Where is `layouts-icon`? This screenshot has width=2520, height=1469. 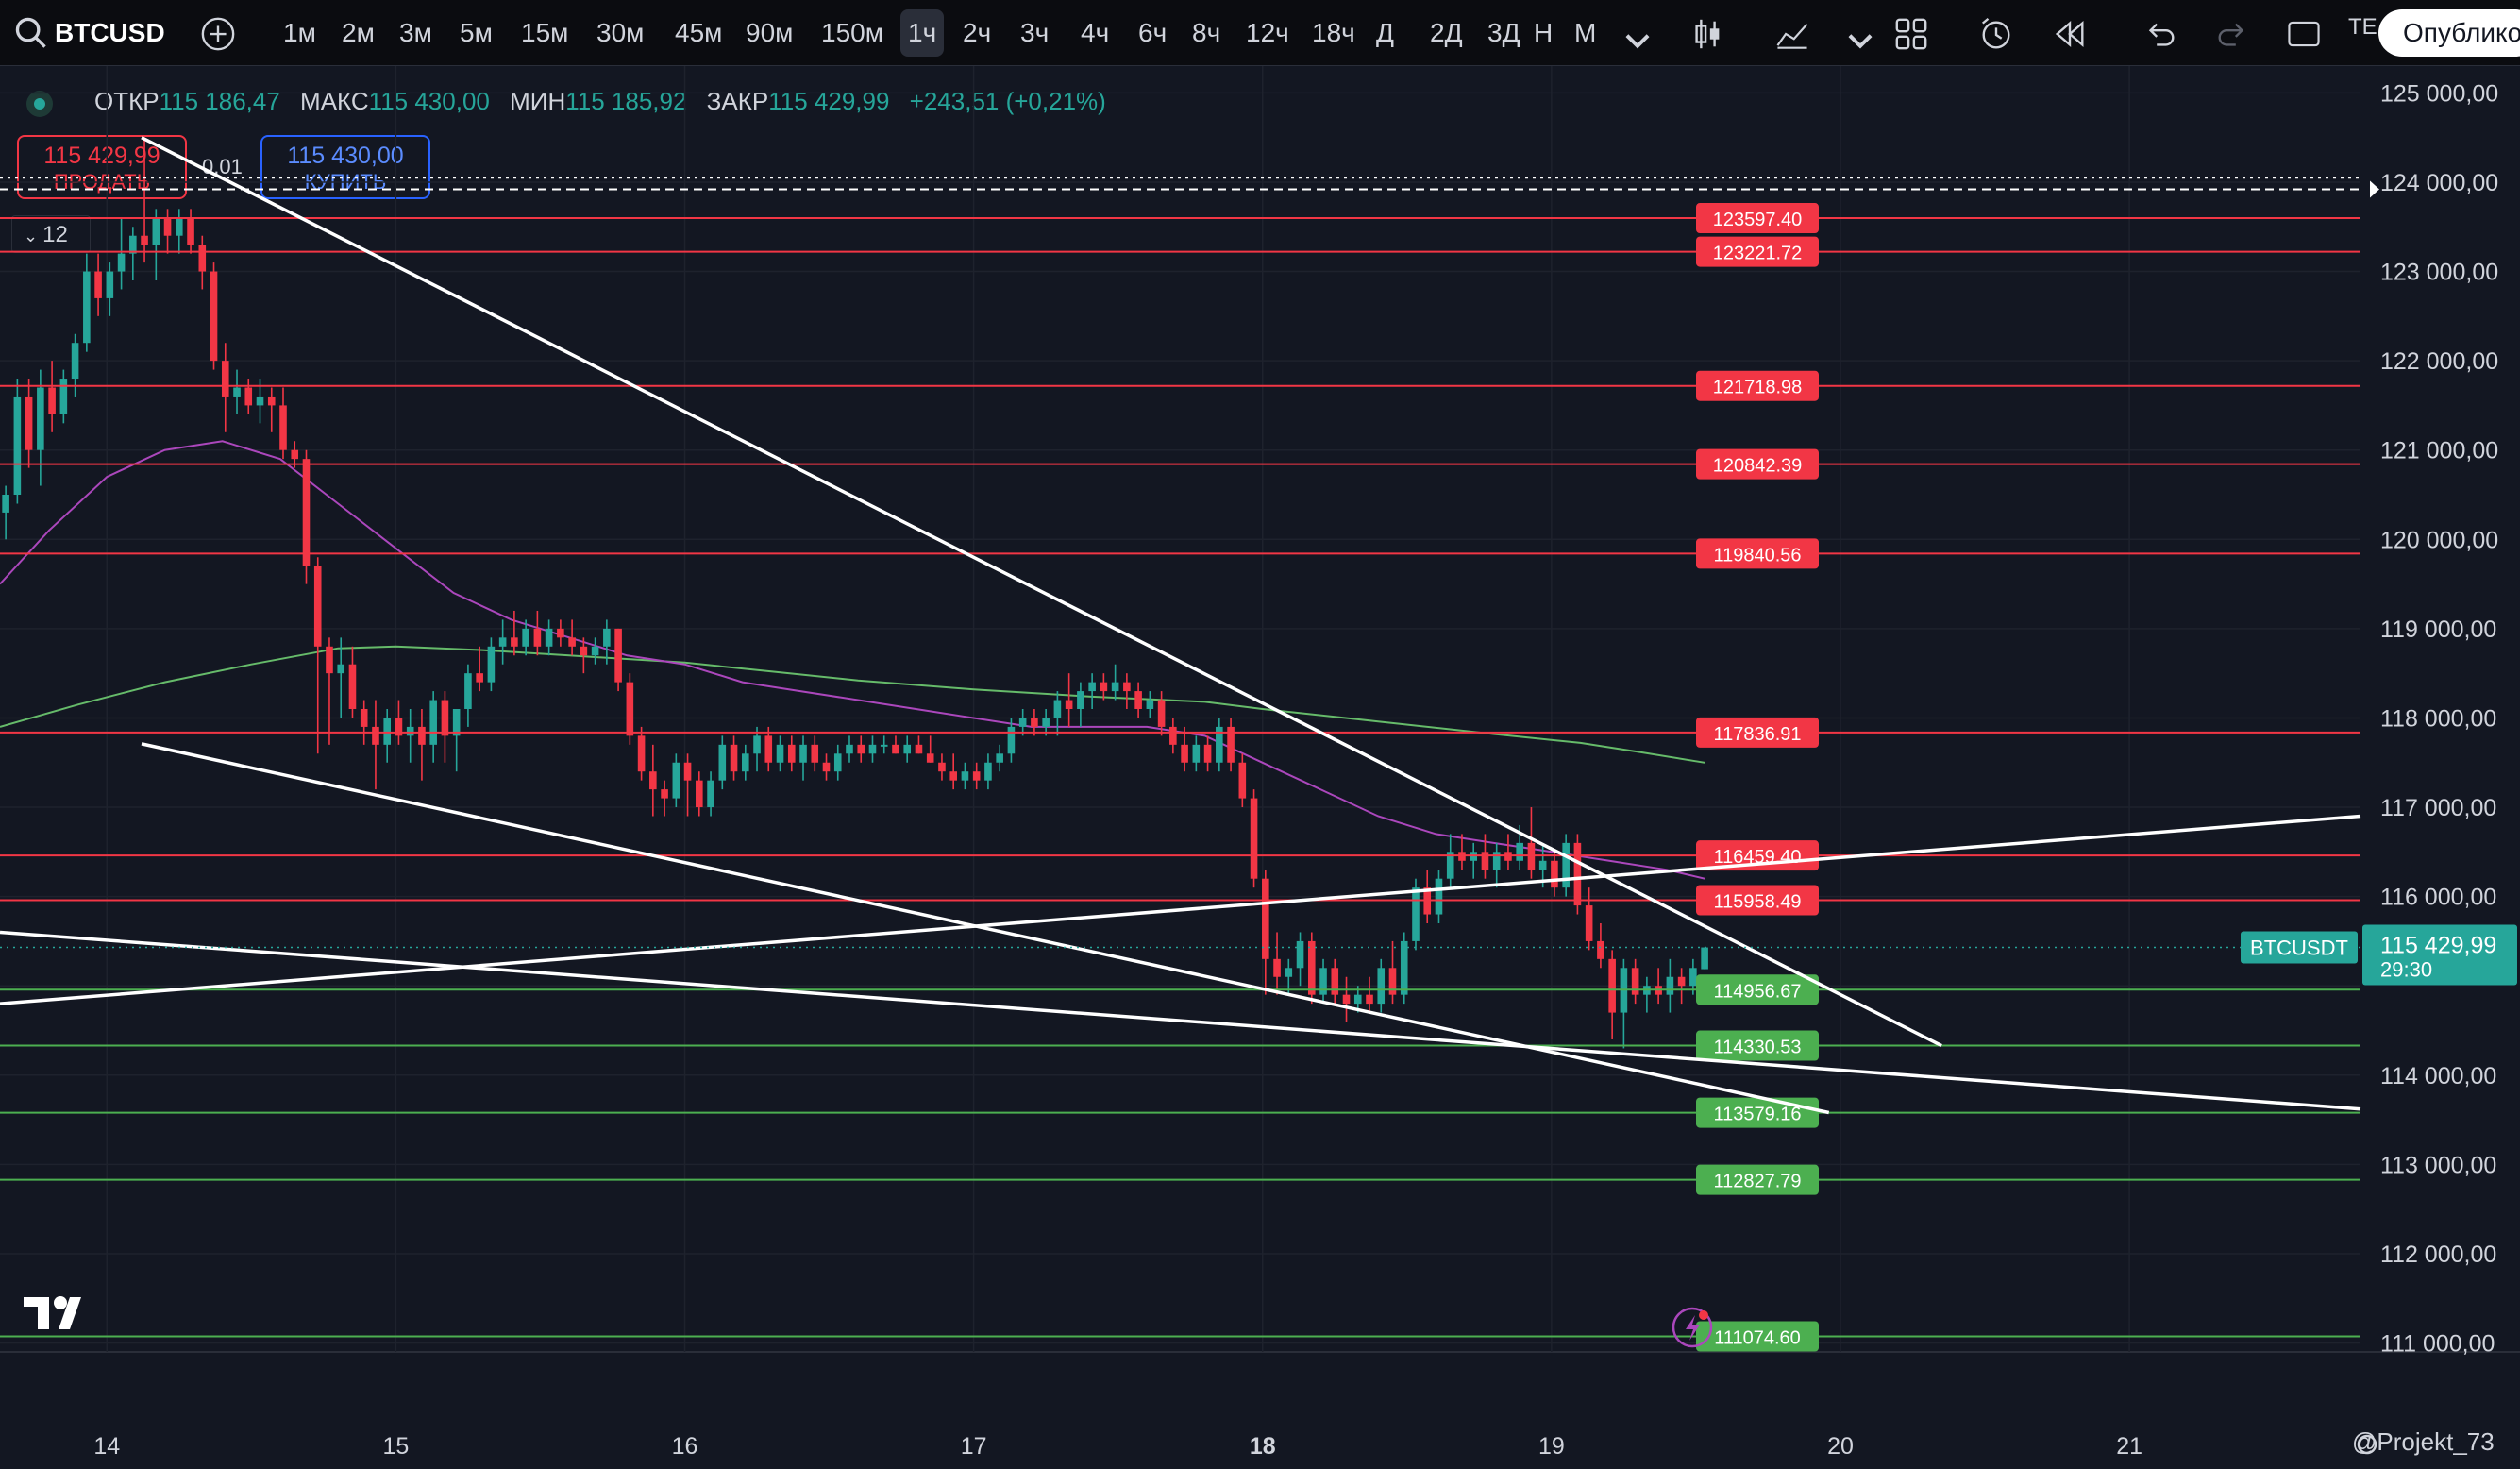 layouts-icon is located at coordinates (1911, 34).